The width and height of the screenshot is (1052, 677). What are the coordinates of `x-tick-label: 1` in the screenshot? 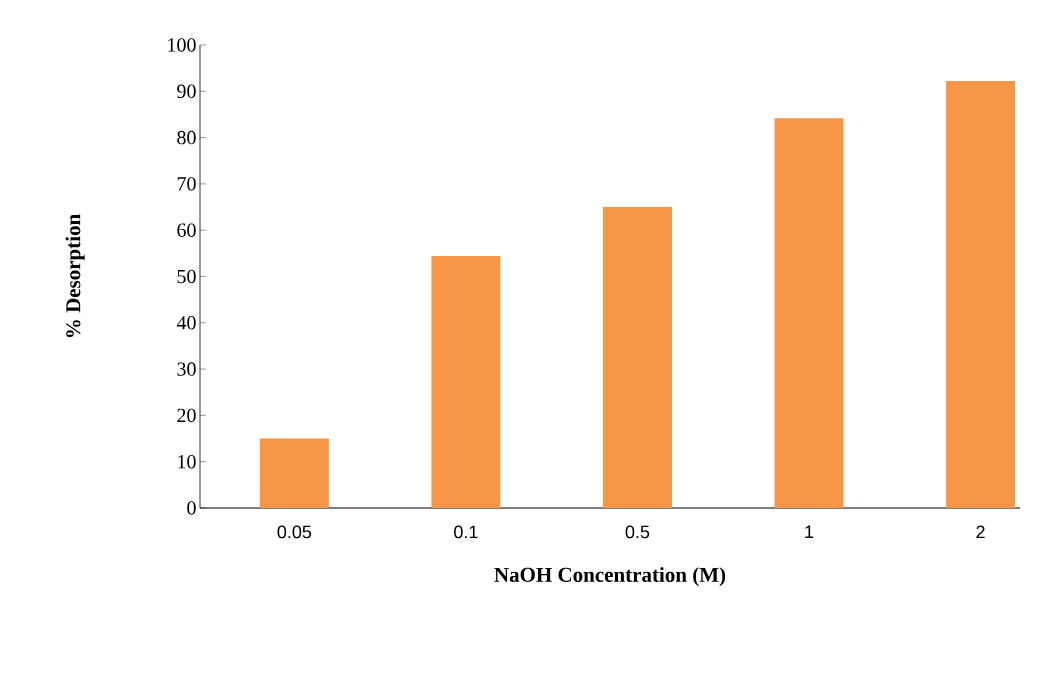 It's located at (809, 531).